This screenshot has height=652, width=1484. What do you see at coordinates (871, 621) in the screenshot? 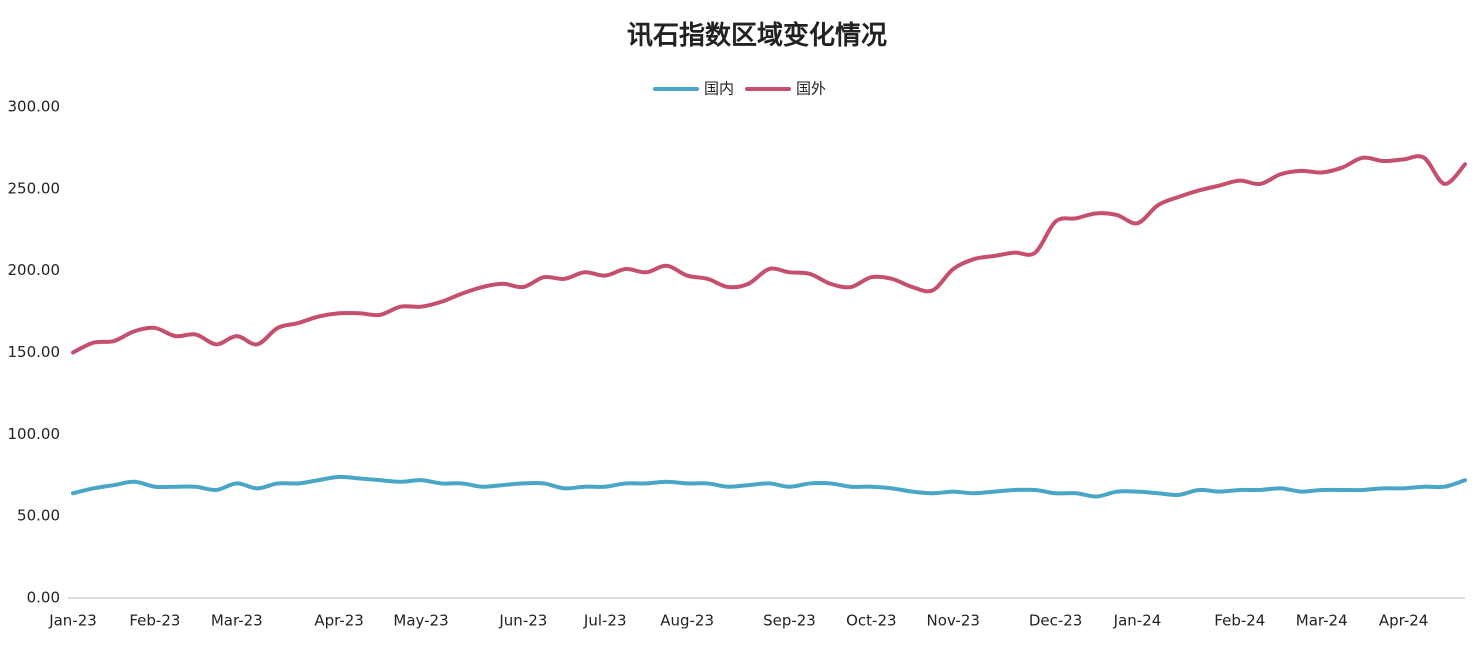
I see `x-tick-label: Oct-23` at bounding box center [871, 621].